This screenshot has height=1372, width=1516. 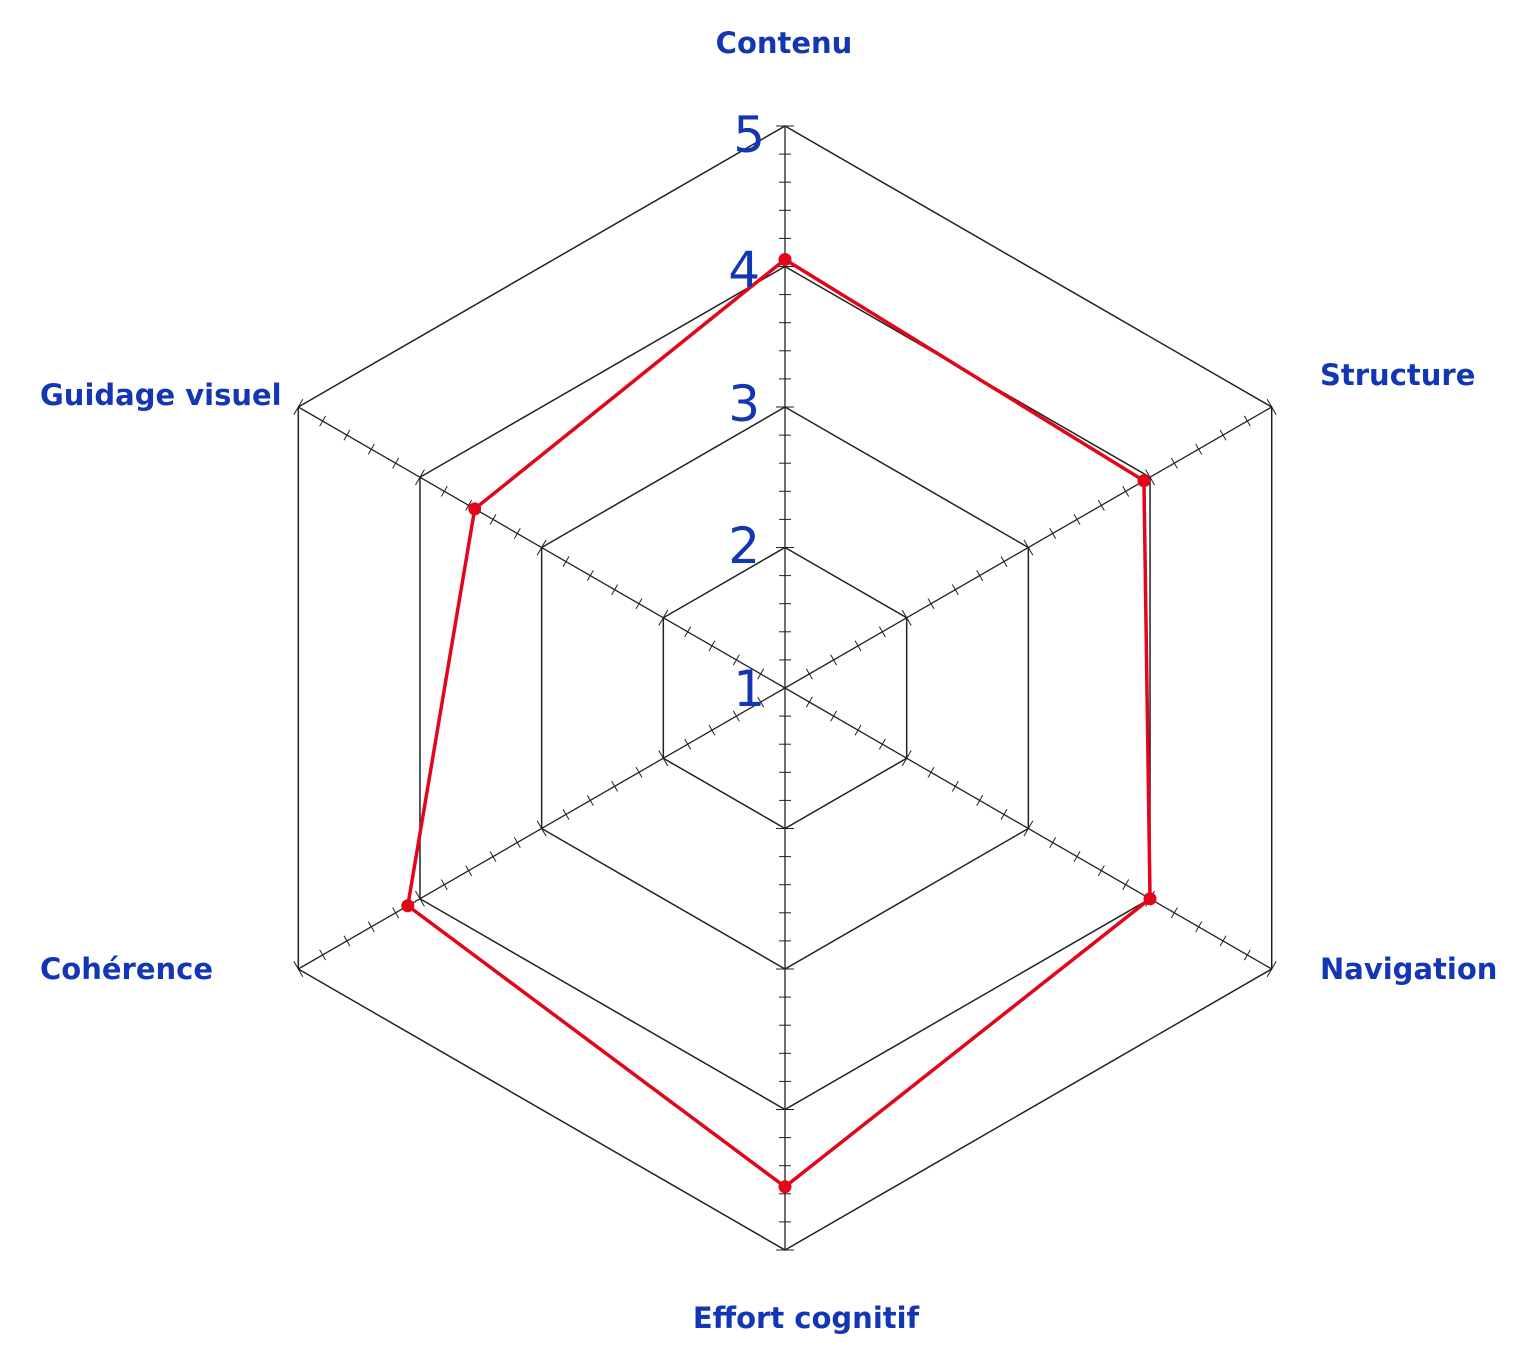 What do you see at coordinates (806, 1318) in the screenshot?
I see `axis-label-effort-cognitif: Effort cognitif` at bounding box center [806, 1318].